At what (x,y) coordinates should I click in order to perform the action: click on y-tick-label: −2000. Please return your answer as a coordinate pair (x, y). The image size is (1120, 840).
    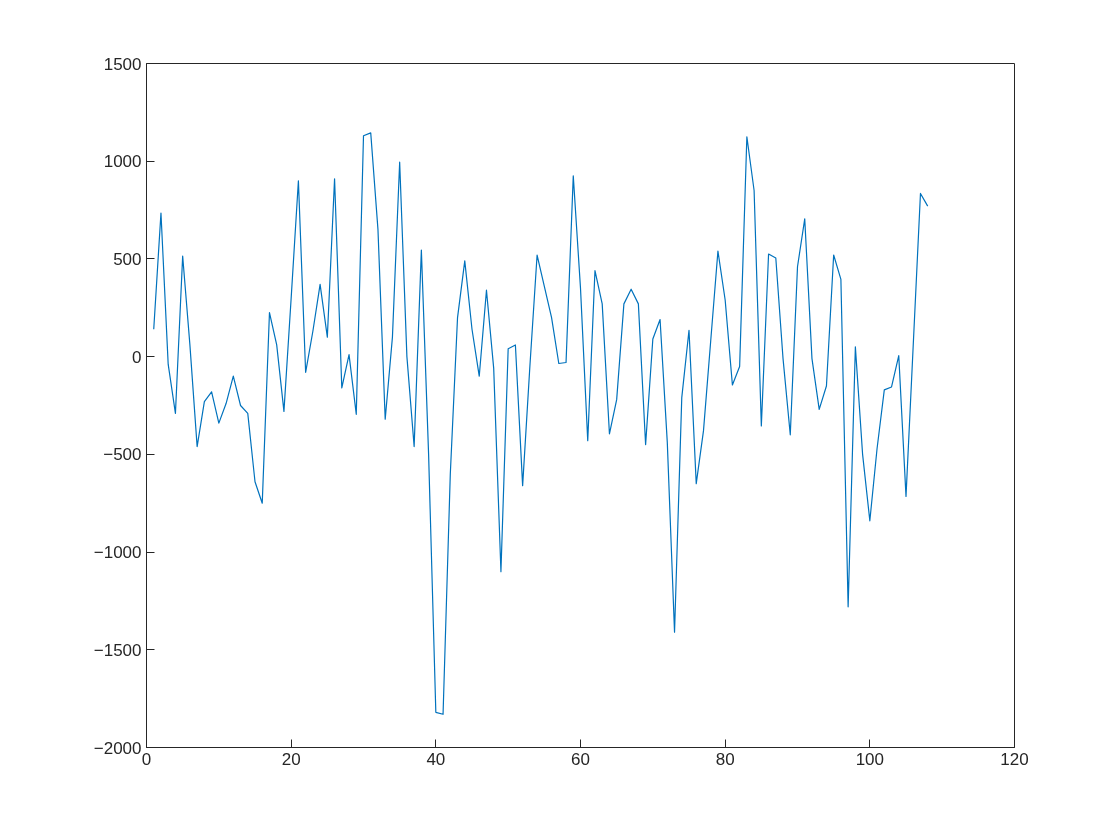
    Looking at the image, I should click on (117, 748).